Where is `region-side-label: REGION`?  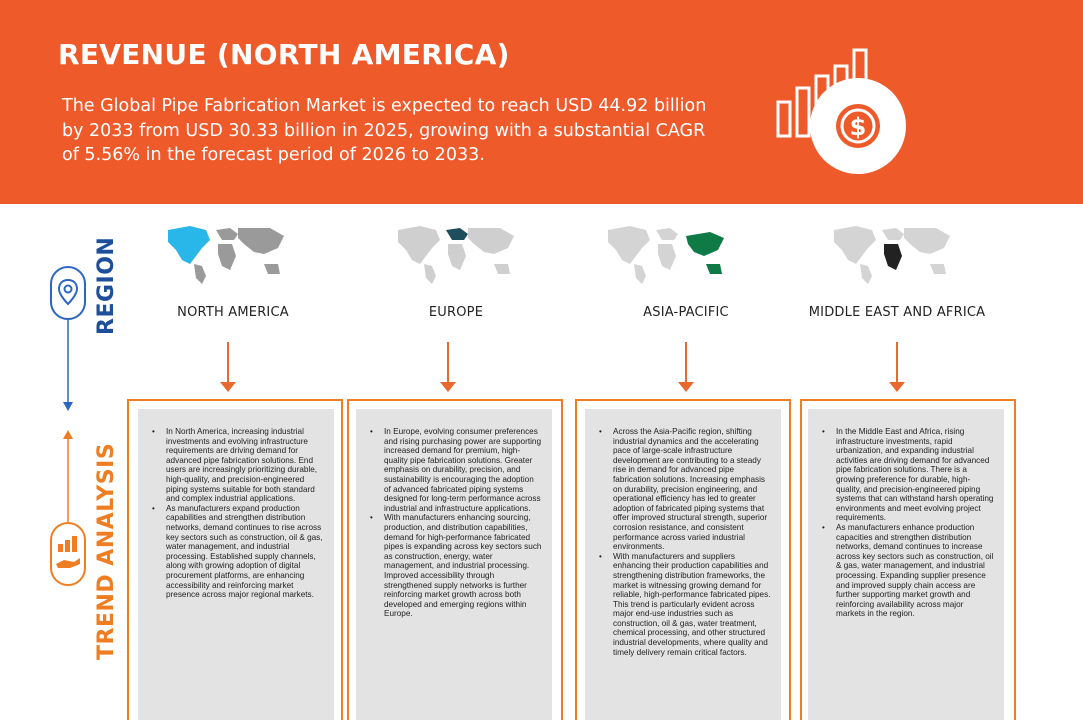 region-side-label: REGION is located at coordinates (106, 285).